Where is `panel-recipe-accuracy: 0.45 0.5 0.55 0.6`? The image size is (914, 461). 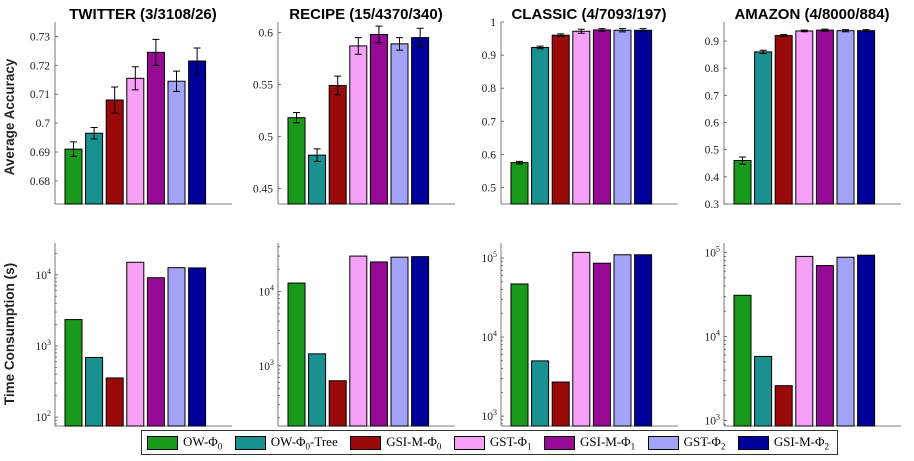
panel-recipe-accuracy: 0.45 0.5 0.55 0.6 is located at coordinates (354, 113).